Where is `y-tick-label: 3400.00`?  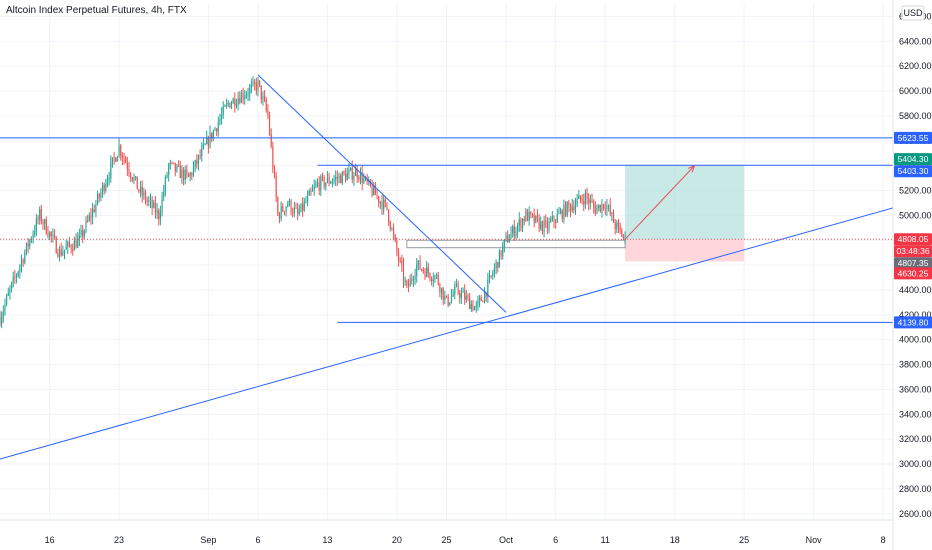
y-tick-label: 3400.00 is located at coordinates (915, 414).